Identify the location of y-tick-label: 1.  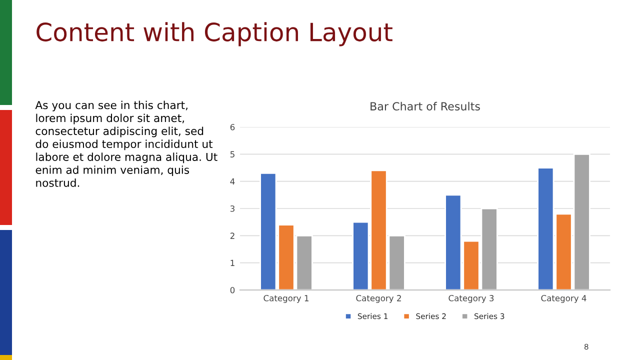
(232, 263).